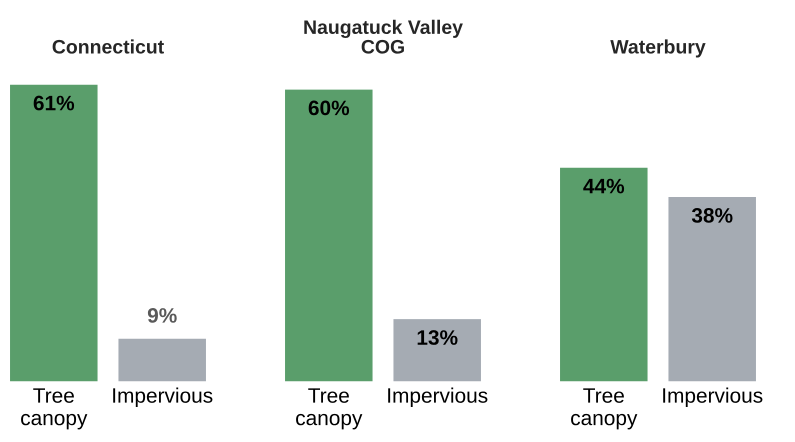 This screenshot has width=795, height=442. What do you see at coordinates (658, 48) in the screenshot?
I see `chart-title: Waterbury` at bounding box center [658, 48].